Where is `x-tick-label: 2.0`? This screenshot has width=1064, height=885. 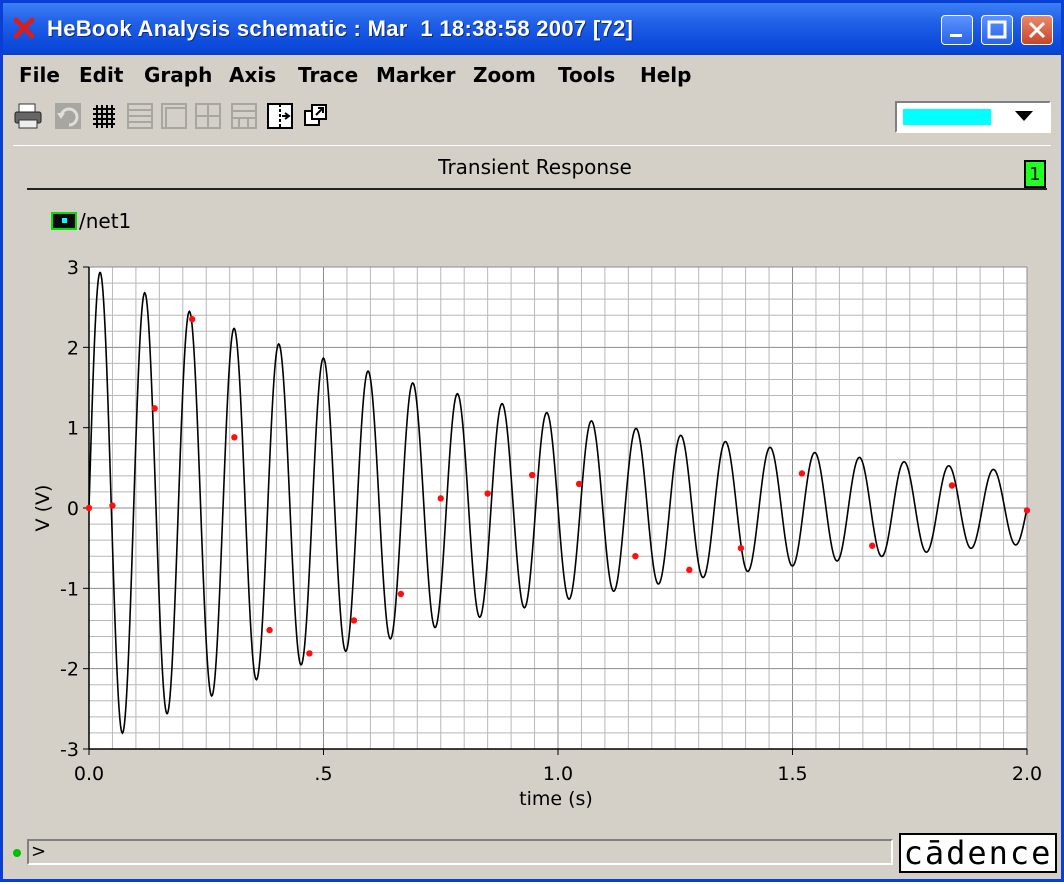 x-tick-label: 2.0 is located at coordinates (1027, 774).